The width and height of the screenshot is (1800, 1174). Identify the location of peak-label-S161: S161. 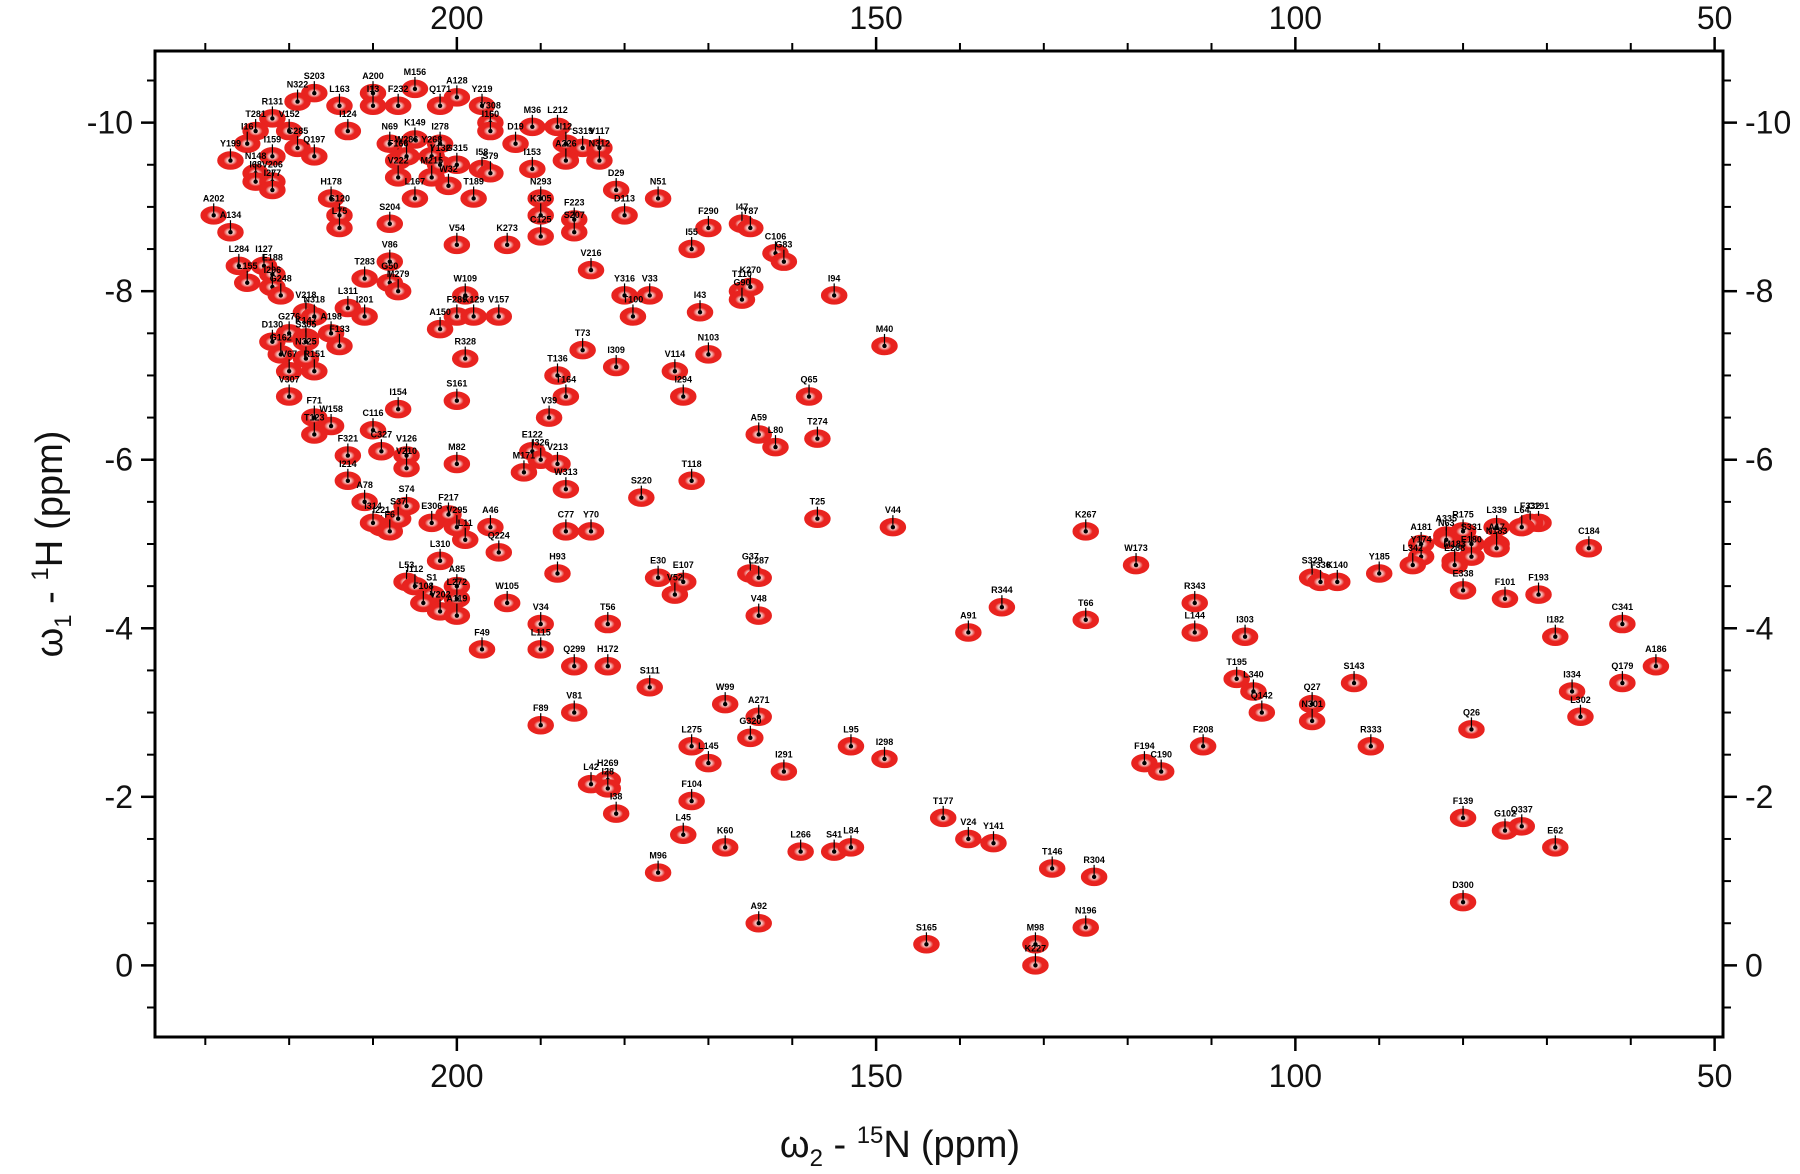
(456, 384).